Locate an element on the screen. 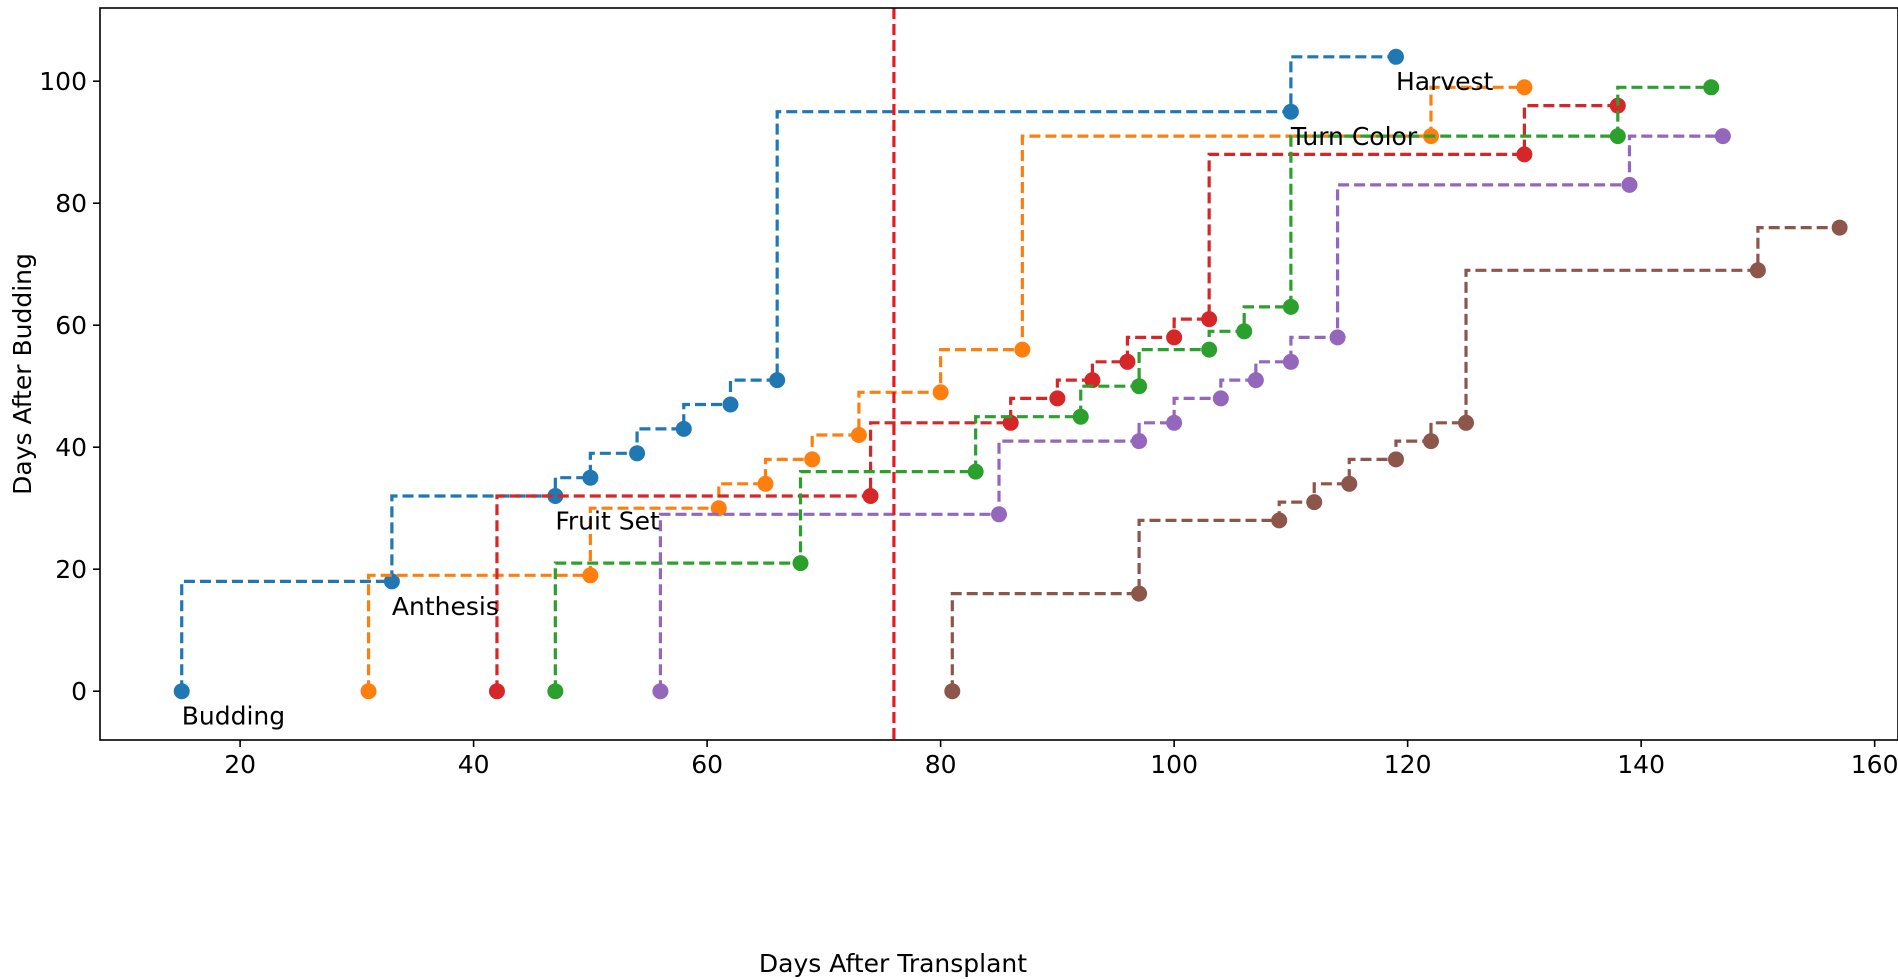  y-tick-label: 100 is located at coordinates (63, 81).